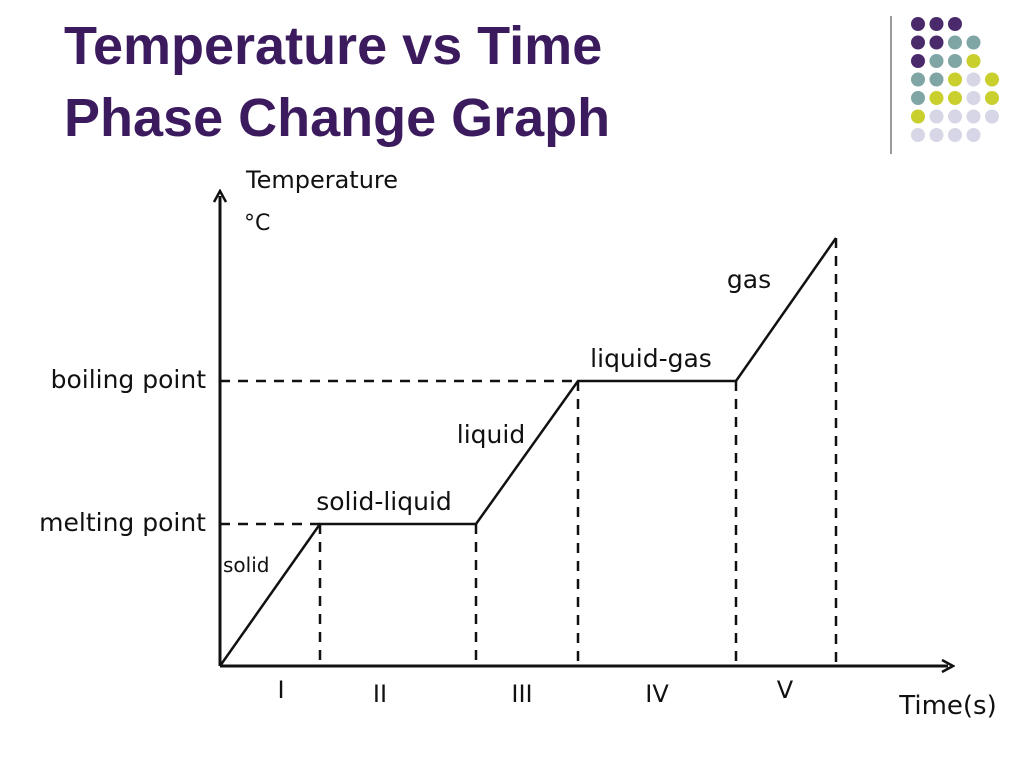 This screenshot has width=1024, height=768. Describe the element at coordinates (521, 694) in the screenshot. I see `x-section-III: III` at that location.